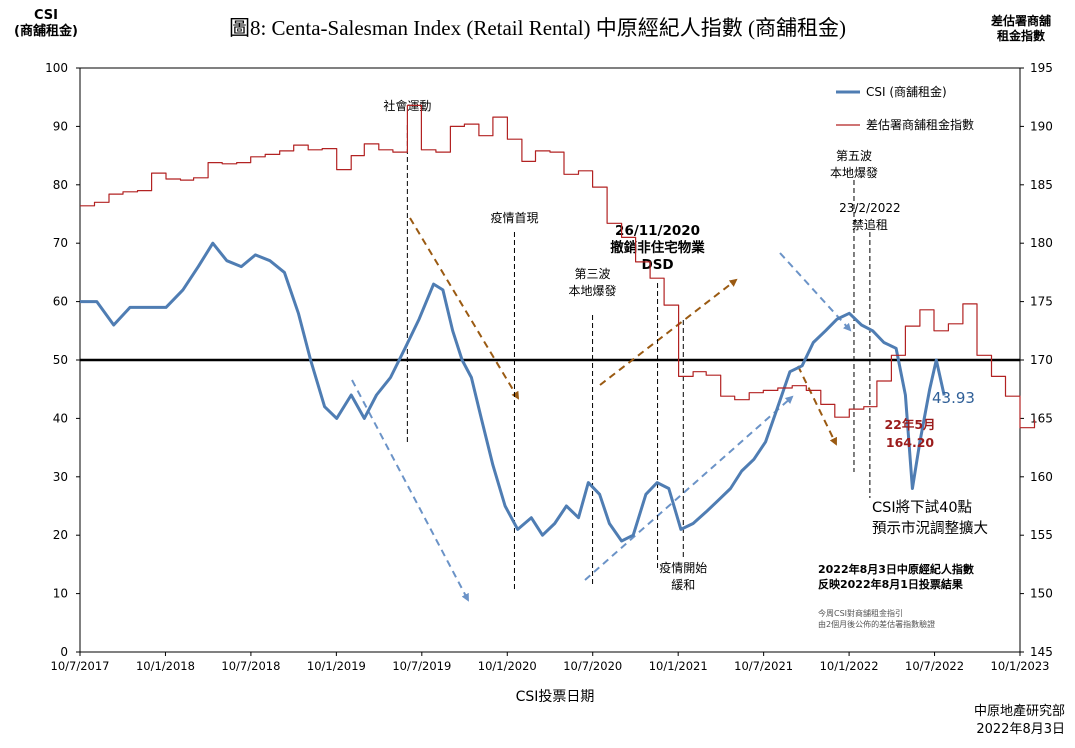 The image size is (1075, 748). I want to click on right-y-tick-label: 165, so click(1041, 418).